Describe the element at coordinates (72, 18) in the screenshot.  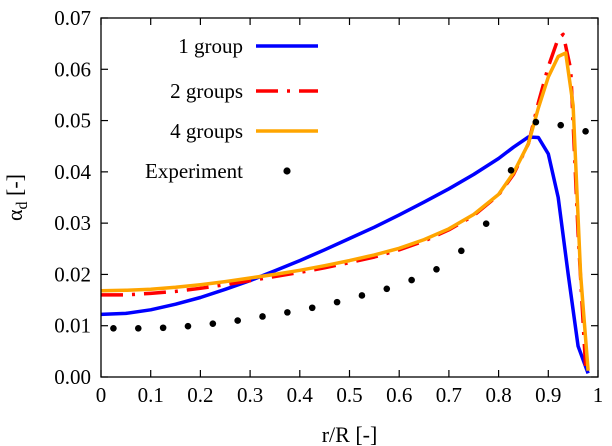
I see `y-tick-label: 0.07` at that location.